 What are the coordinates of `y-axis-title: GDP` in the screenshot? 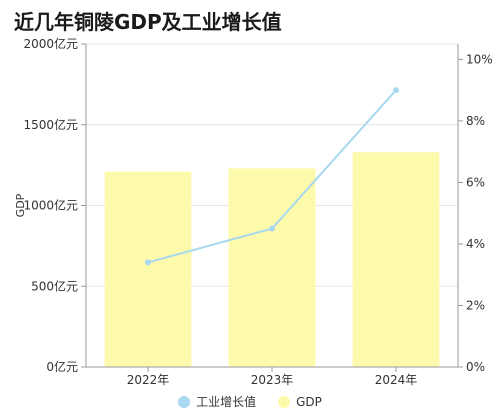 It's located at (20, 205).